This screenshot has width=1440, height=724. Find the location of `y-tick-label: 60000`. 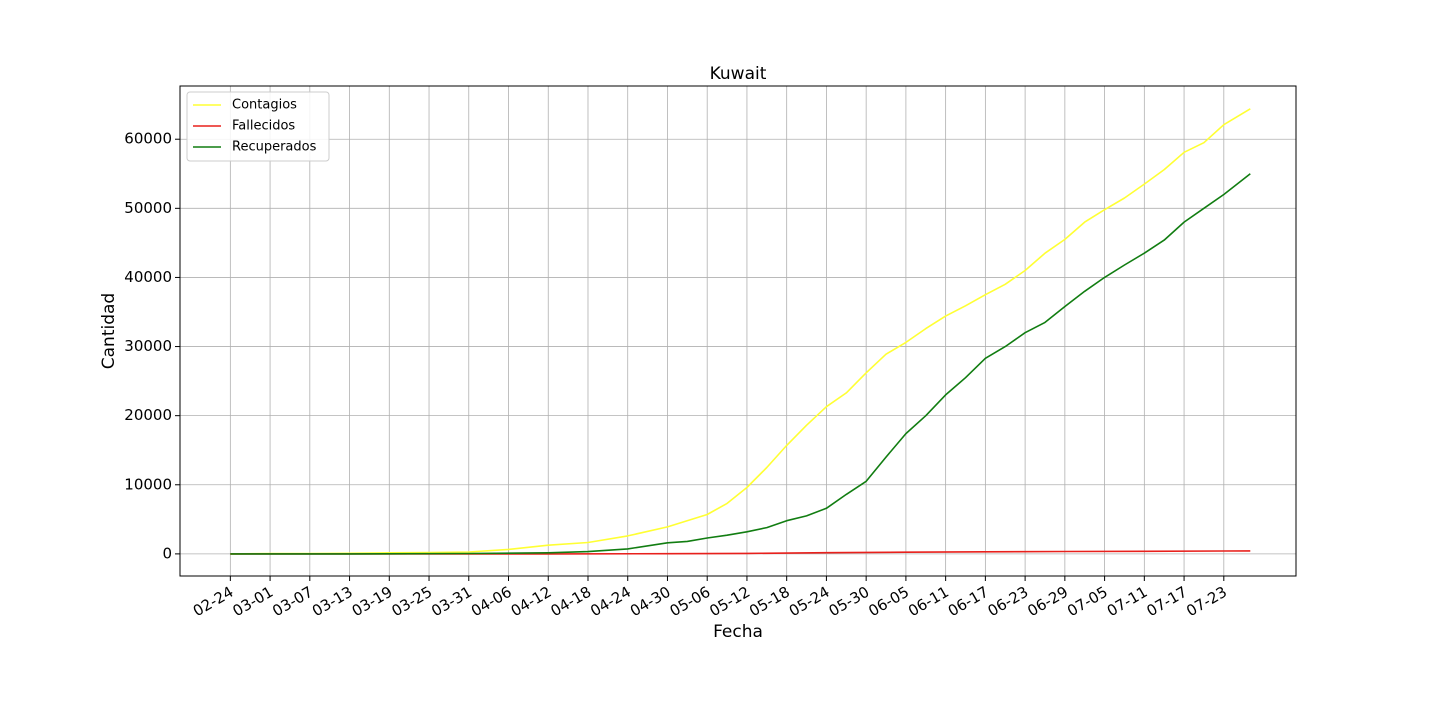

y-tick-label: 60000 is located at coordinates (148, 139).